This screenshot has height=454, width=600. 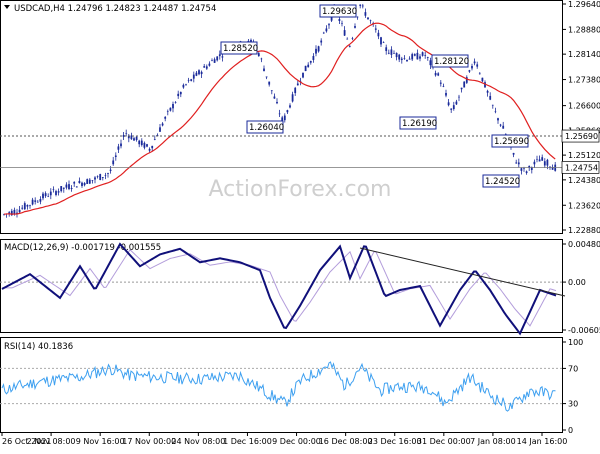 I want to click on x-tick-label: 16 Dec 08:00, so click(x=346, y=441).